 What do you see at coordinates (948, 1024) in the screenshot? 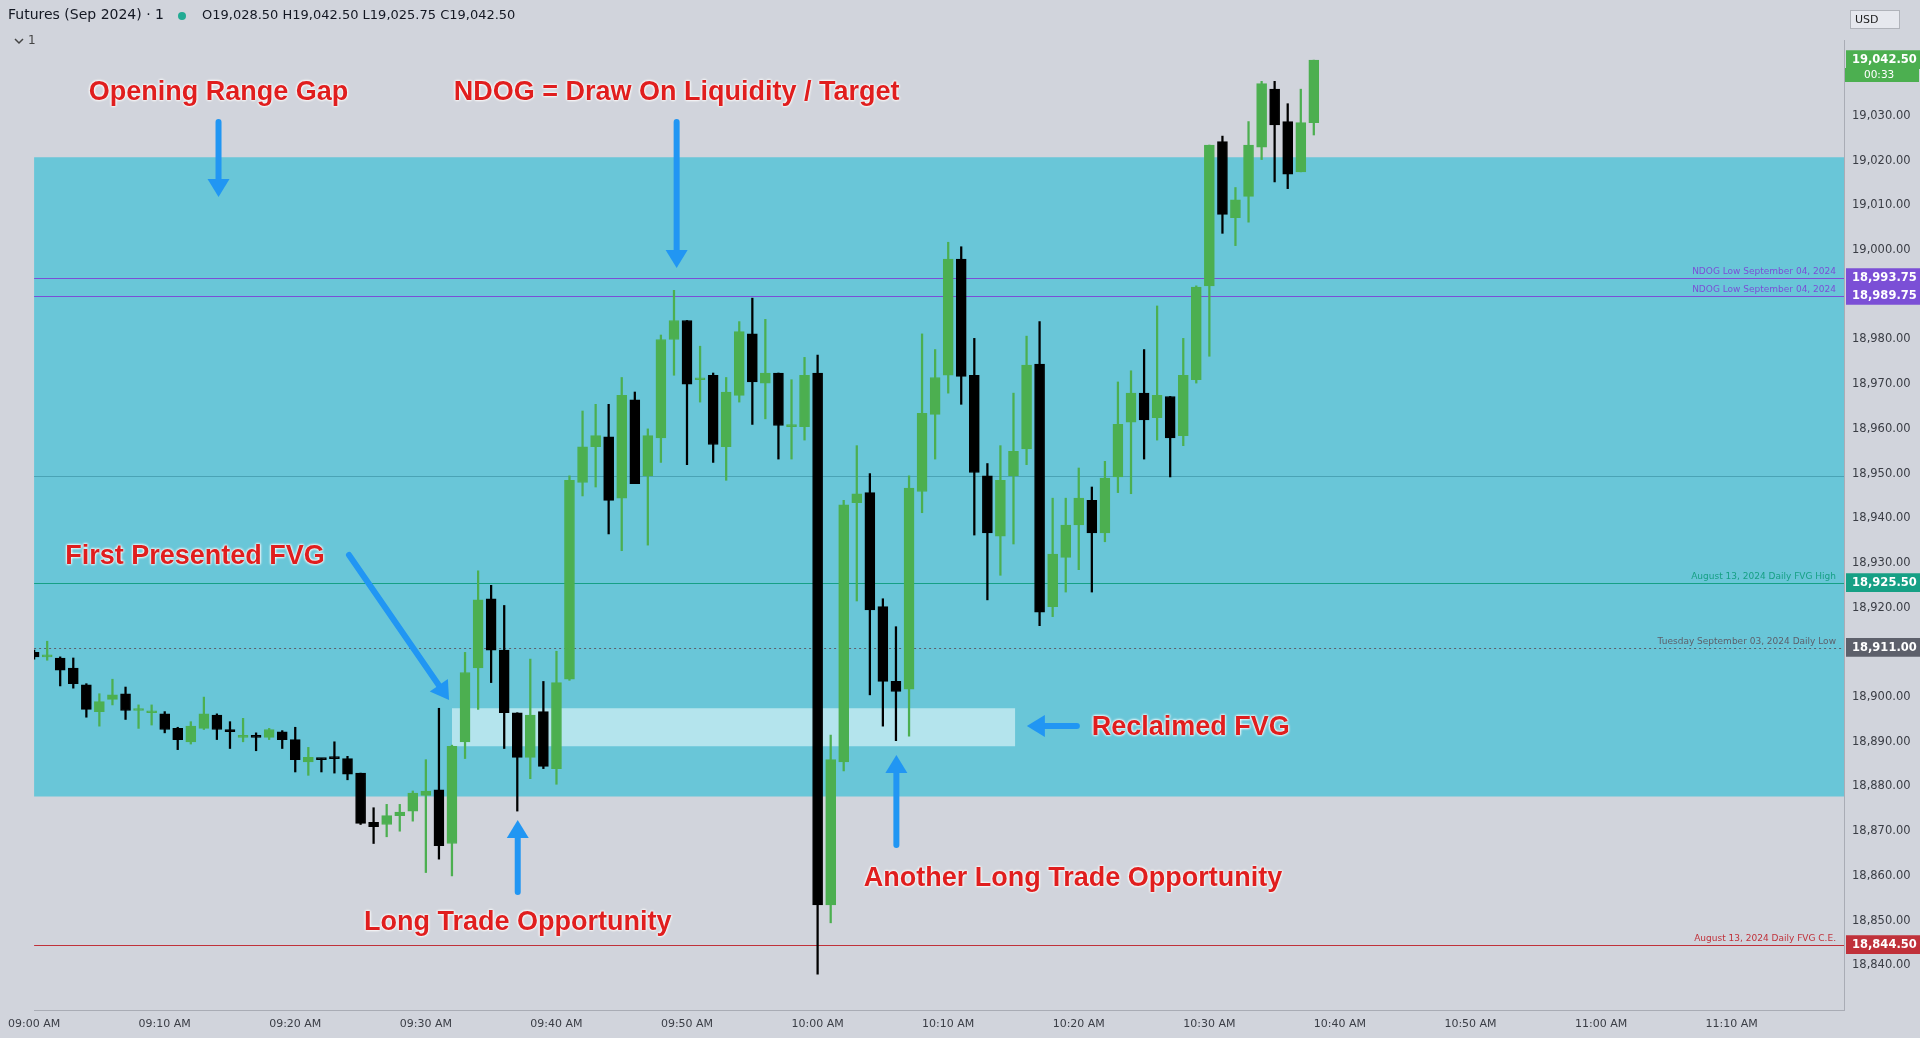
I see `x-tick-label: 10:10 AM` at bounding box center [948, 1024].